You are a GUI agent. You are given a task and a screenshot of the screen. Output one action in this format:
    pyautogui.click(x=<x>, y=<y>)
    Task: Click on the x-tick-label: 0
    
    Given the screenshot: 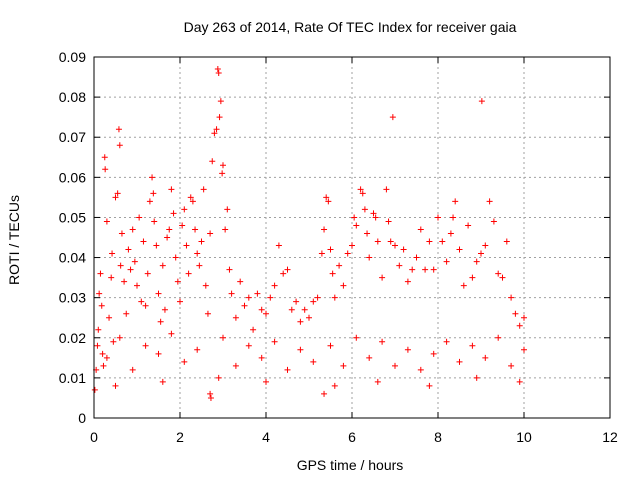 What is the action you would take?
    pyautogui.click(x=94, y=437)
    